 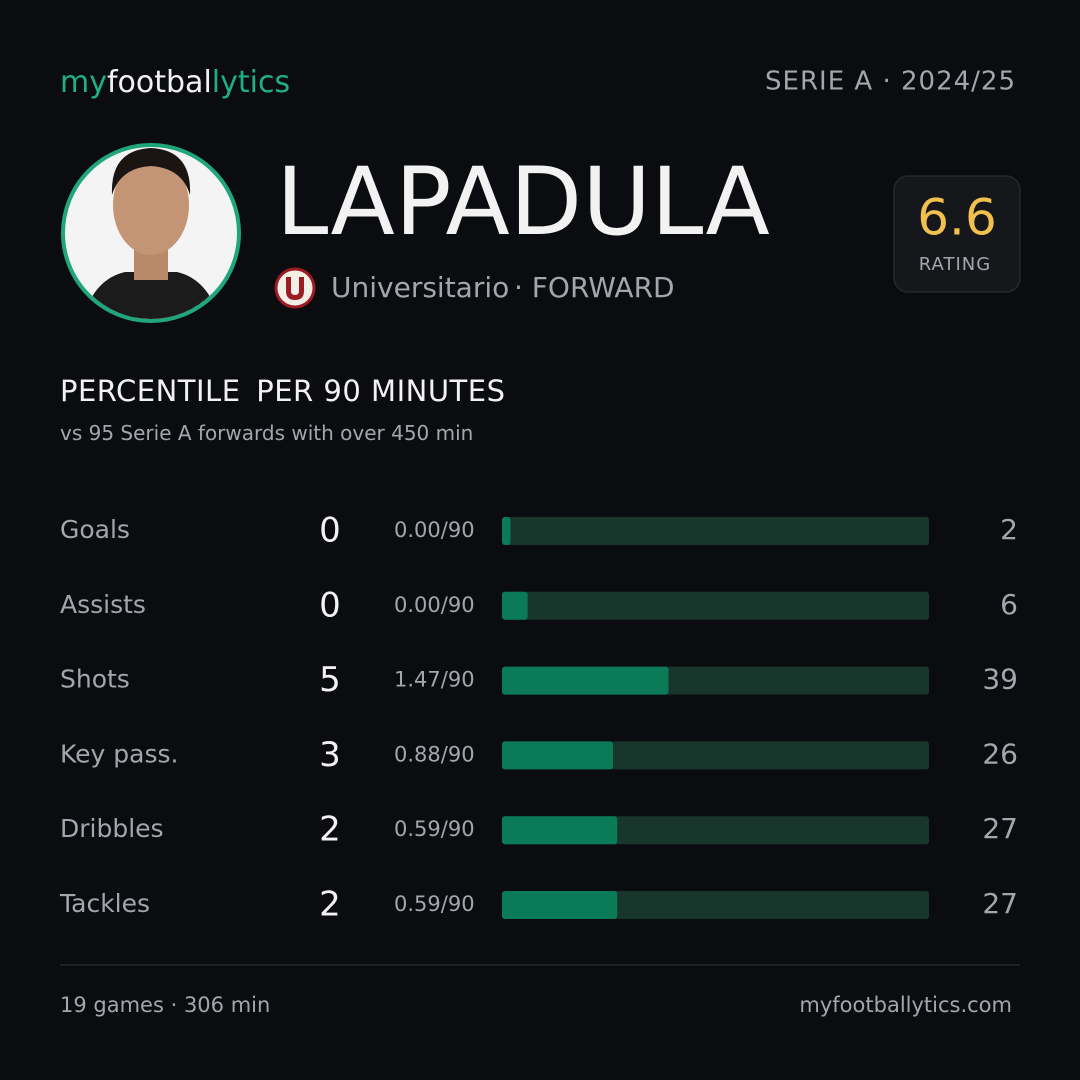 I want to click on player-photo, so click(x=151, y=233).